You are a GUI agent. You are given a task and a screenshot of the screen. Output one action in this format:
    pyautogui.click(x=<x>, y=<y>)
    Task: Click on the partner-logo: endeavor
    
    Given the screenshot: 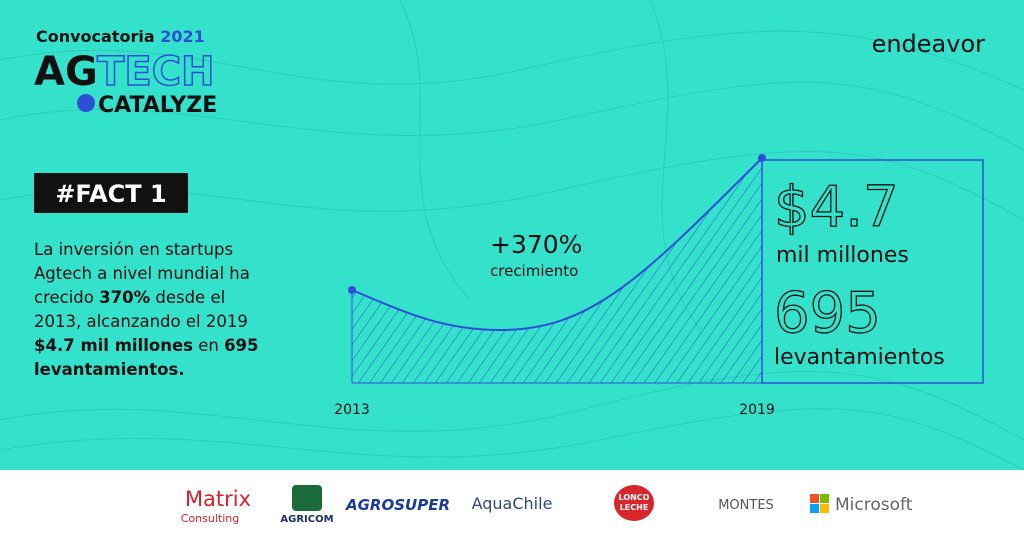 What is the action you would take?
    pyautogui.click(x=929, y=44)
    